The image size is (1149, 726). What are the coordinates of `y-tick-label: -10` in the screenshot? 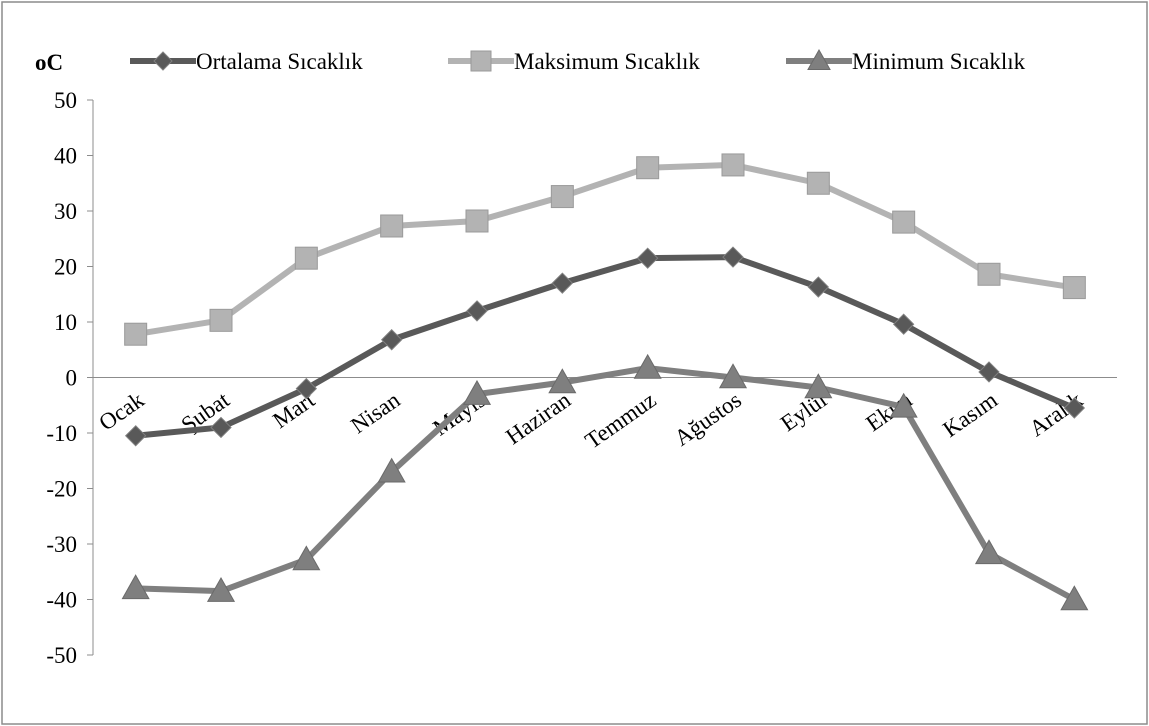 It's located at (61, 433).